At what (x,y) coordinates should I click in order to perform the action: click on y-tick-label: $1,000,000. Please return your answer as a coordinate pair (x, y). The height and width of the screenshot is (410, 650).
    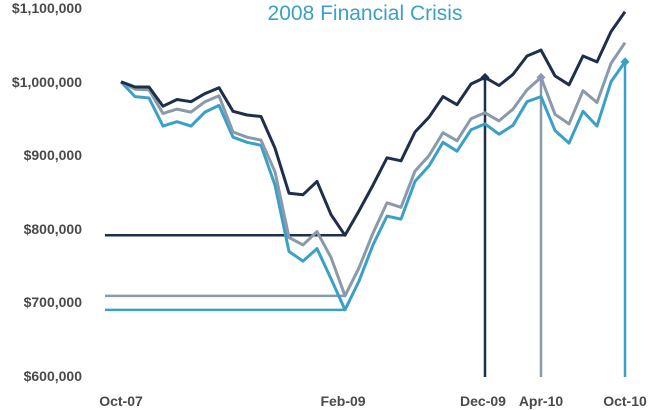
    Looking at the image, I should click on (46, 82).